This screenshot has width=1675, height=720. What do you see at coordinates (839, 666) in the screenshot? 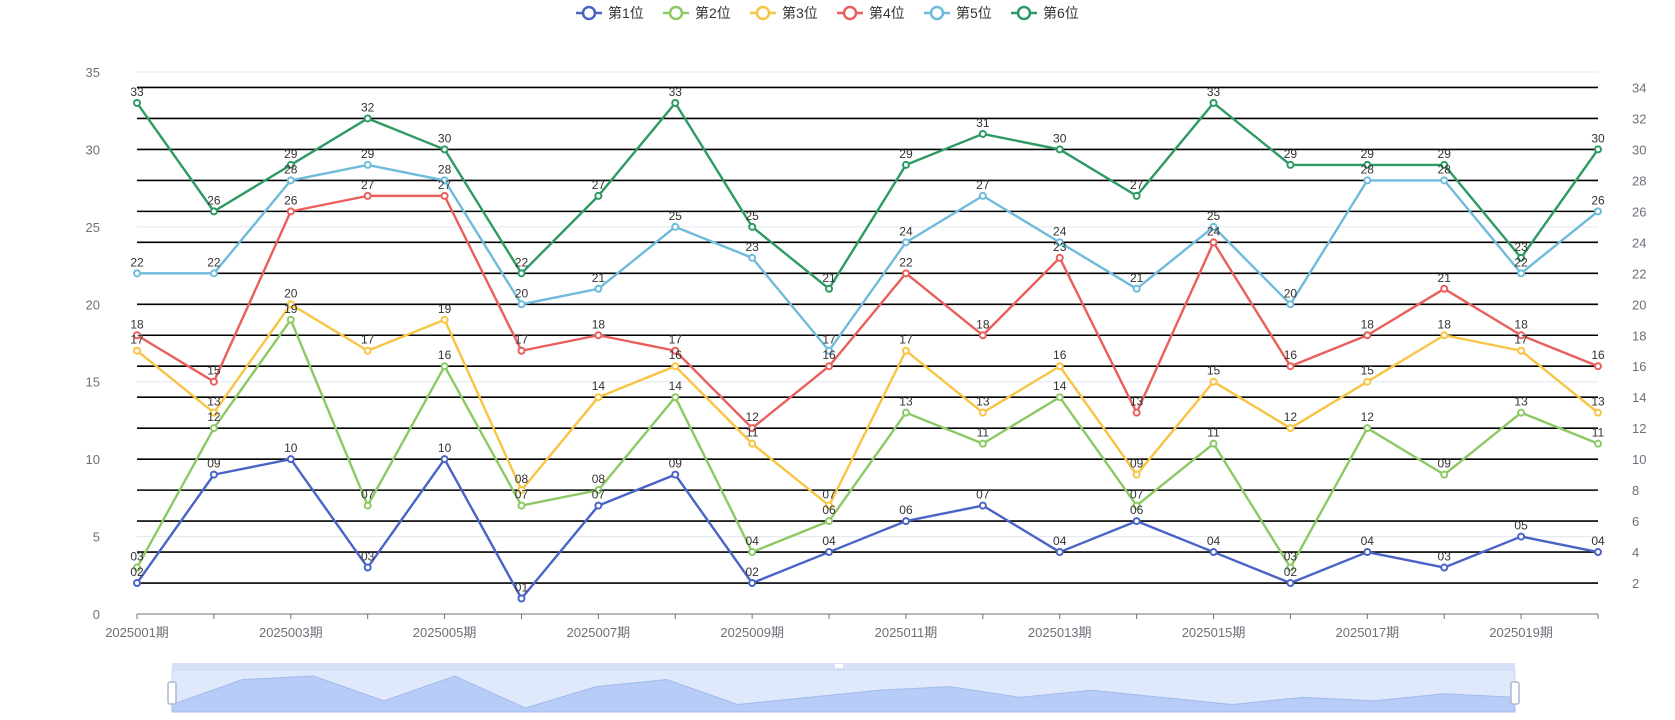
I see `zoom-move-grip` at bounding box center [839, 666].